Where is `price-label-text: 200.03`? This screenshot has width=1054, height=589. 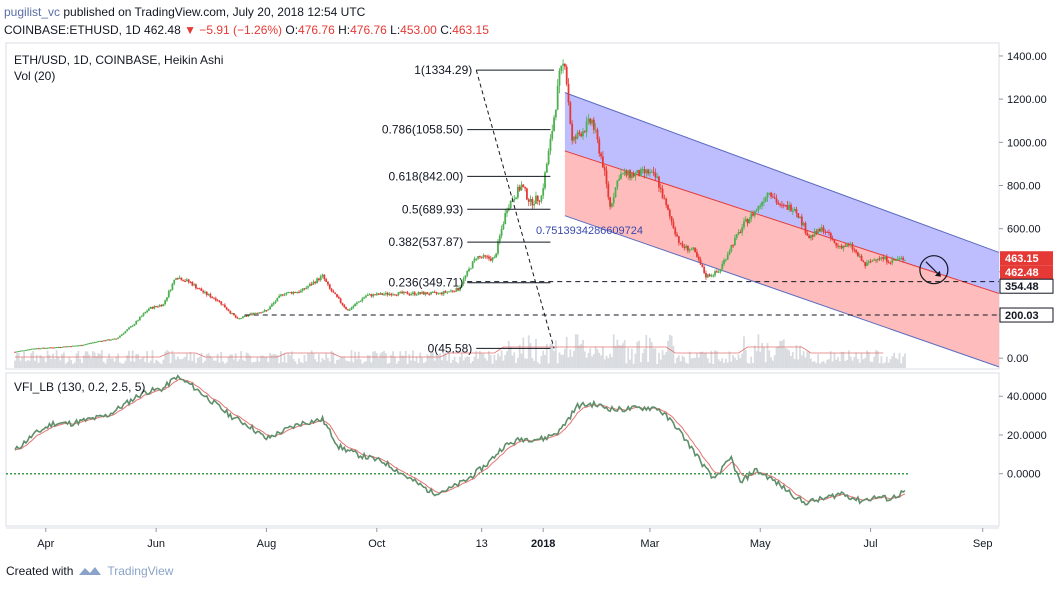 price-label-text: 200.03 is located at coordinates (1022, 316).